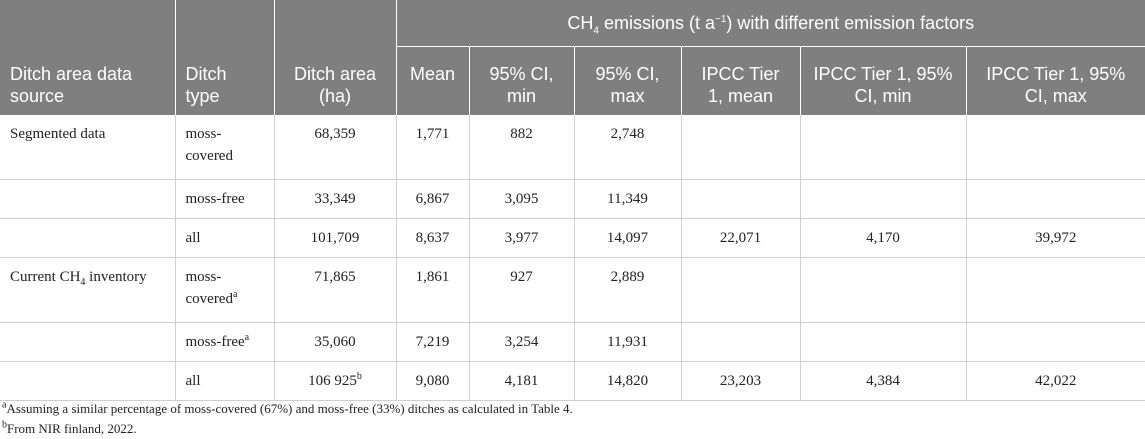  Describe the element at coordinates (334, 80) in the screenshot. I see `col-header-area: Ditch area (ha)` at that location.